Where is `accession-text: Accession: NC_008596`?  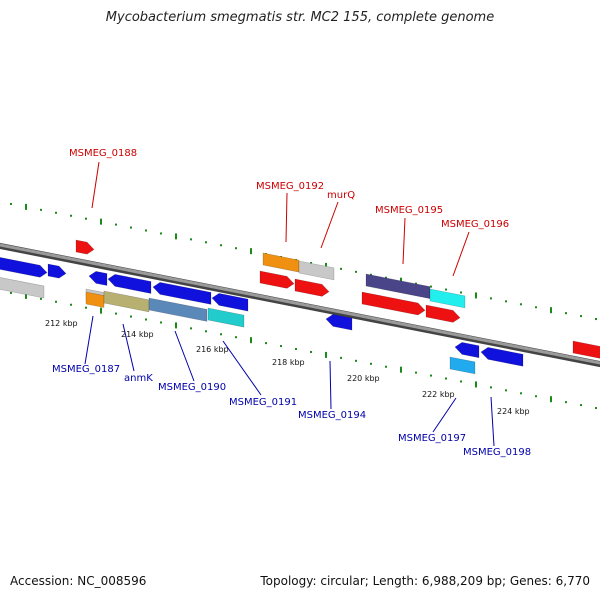
accession-text: Accession: NC_008596 is located at coordinates (78, 581).